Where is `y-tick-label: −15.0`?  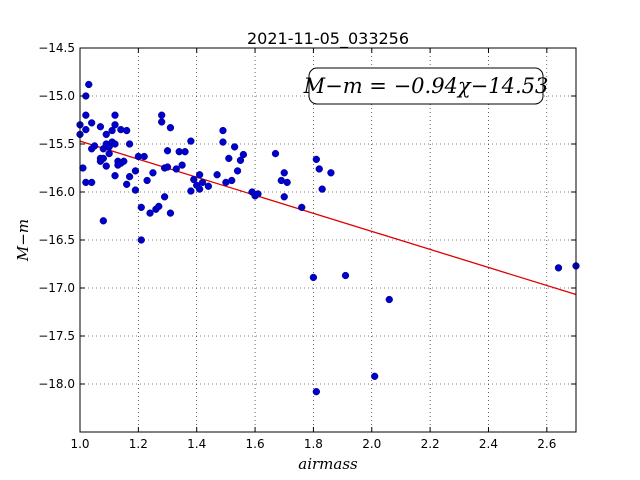
y-tick-label: −15.0 is located at coordinates (56, 96).